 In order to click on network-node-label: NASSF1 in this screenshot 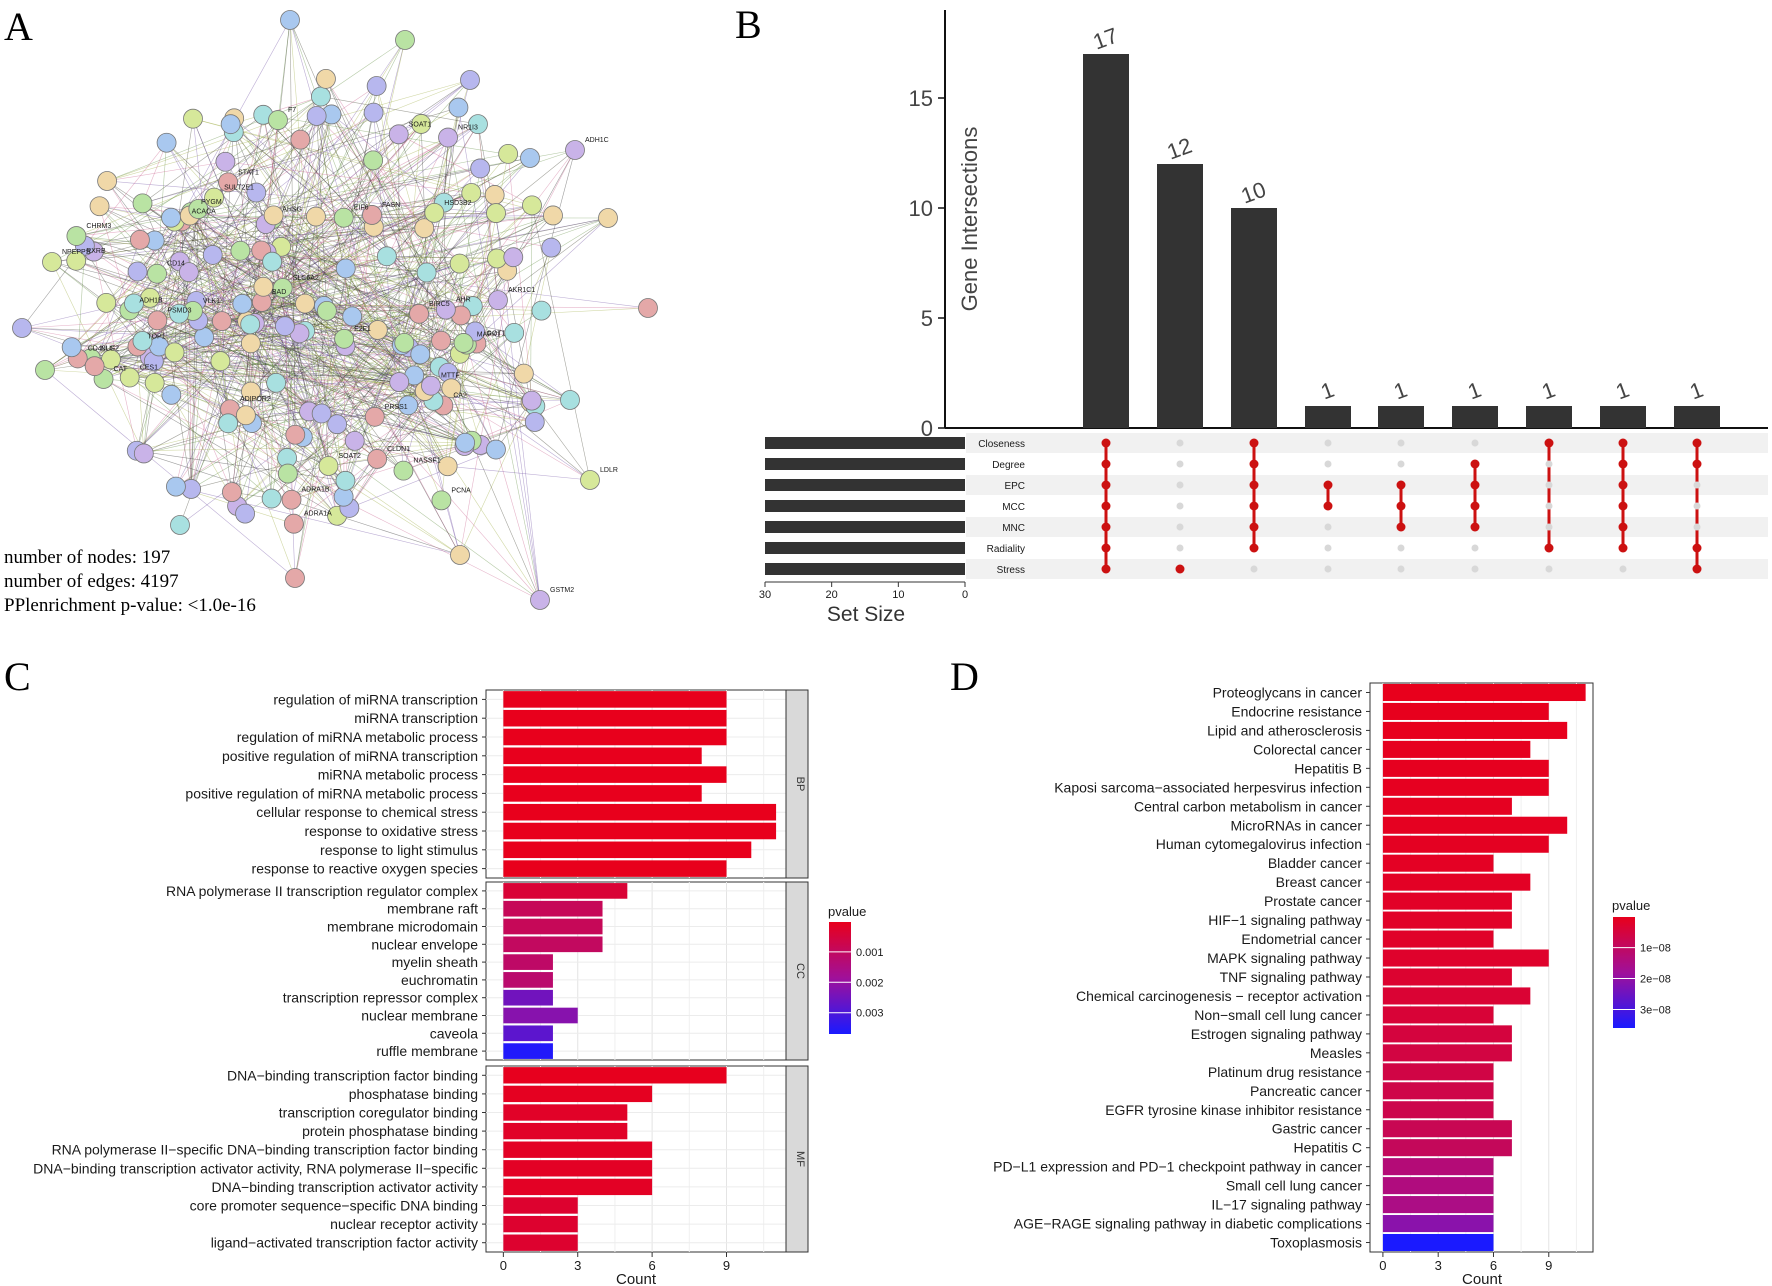, I will do `click(426, 461)`.